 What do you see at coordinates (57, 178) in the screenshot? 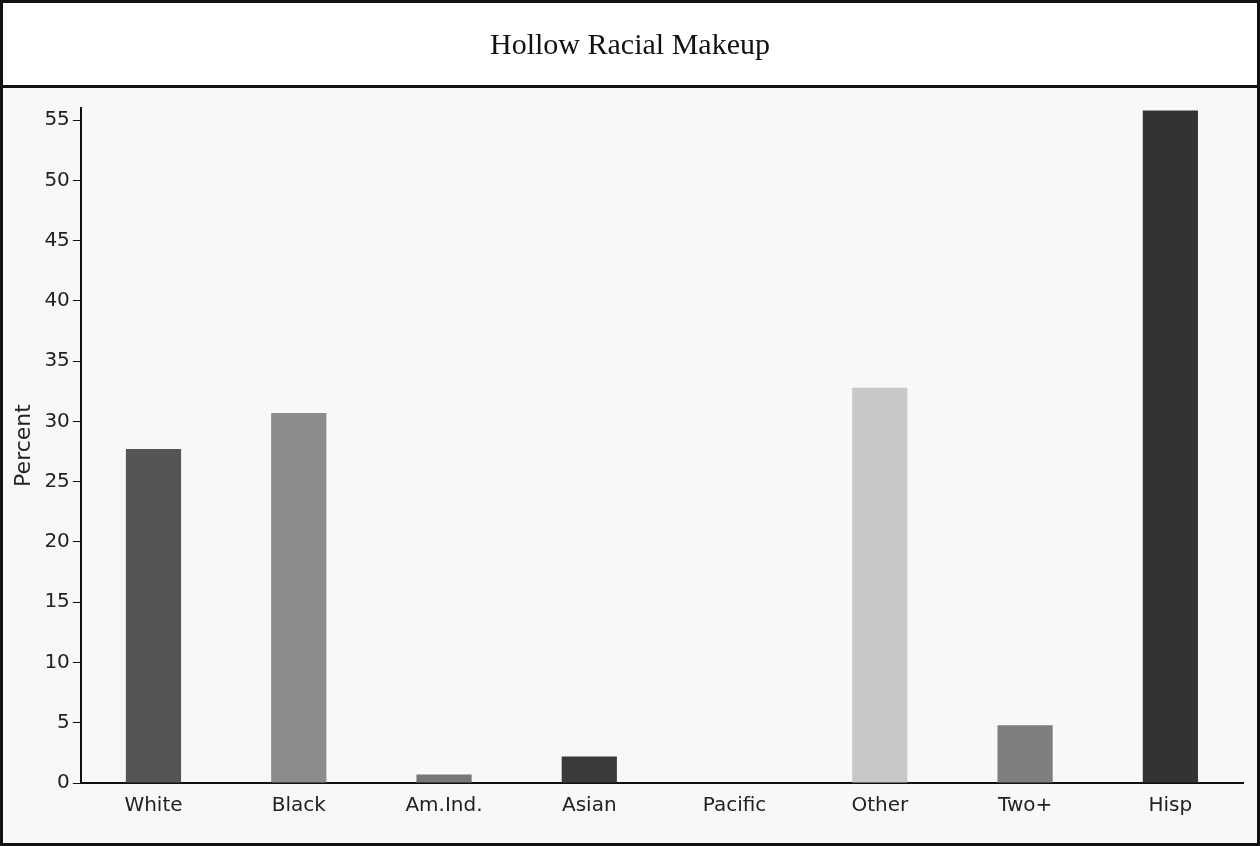
I see `y-tick-label: 50` at bounding box center [57, 178].